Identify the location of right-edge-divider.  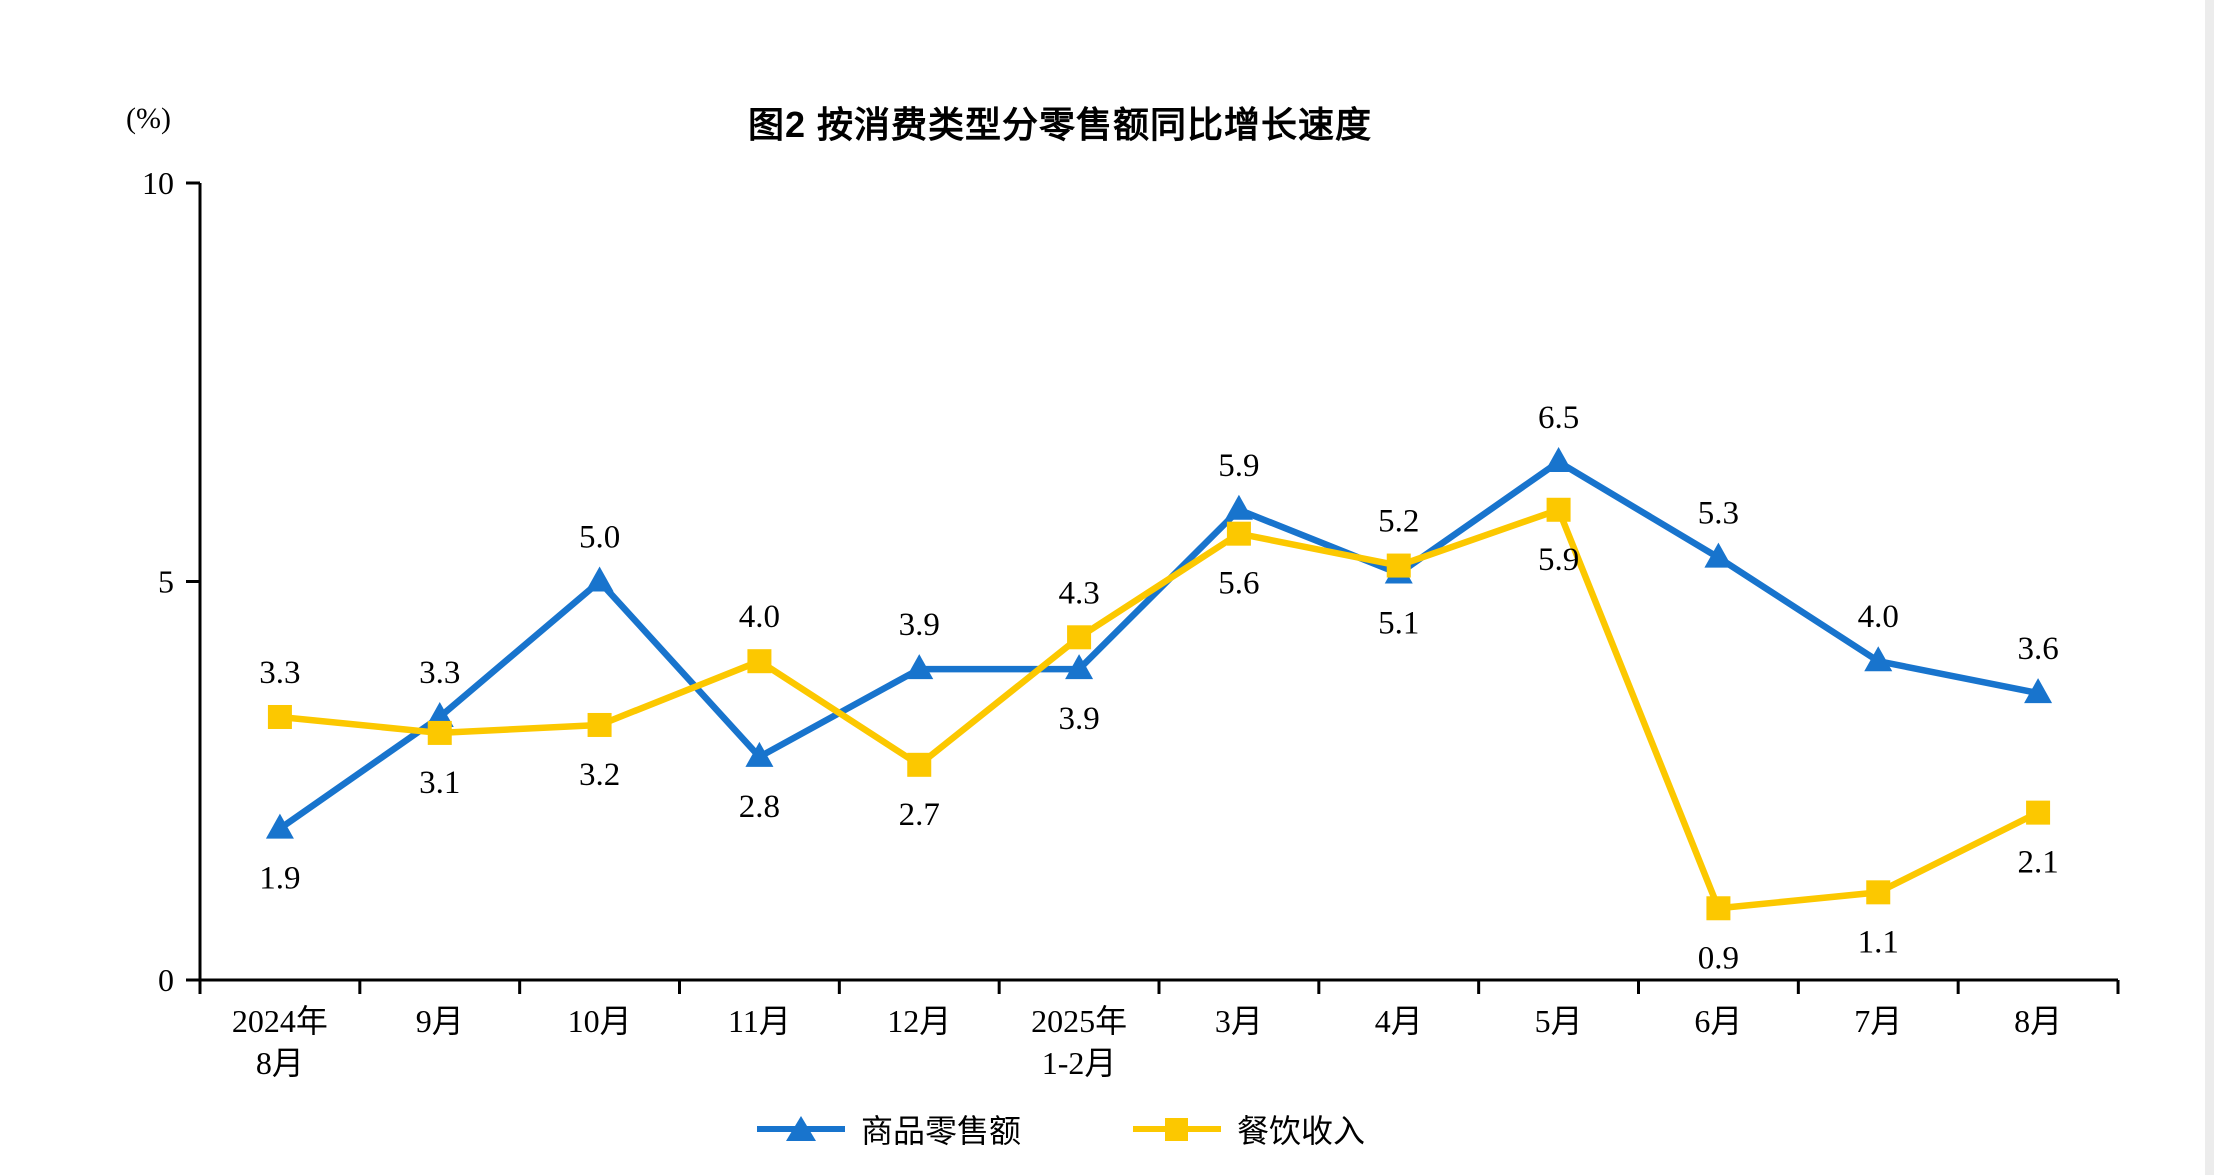
(2209, 587).